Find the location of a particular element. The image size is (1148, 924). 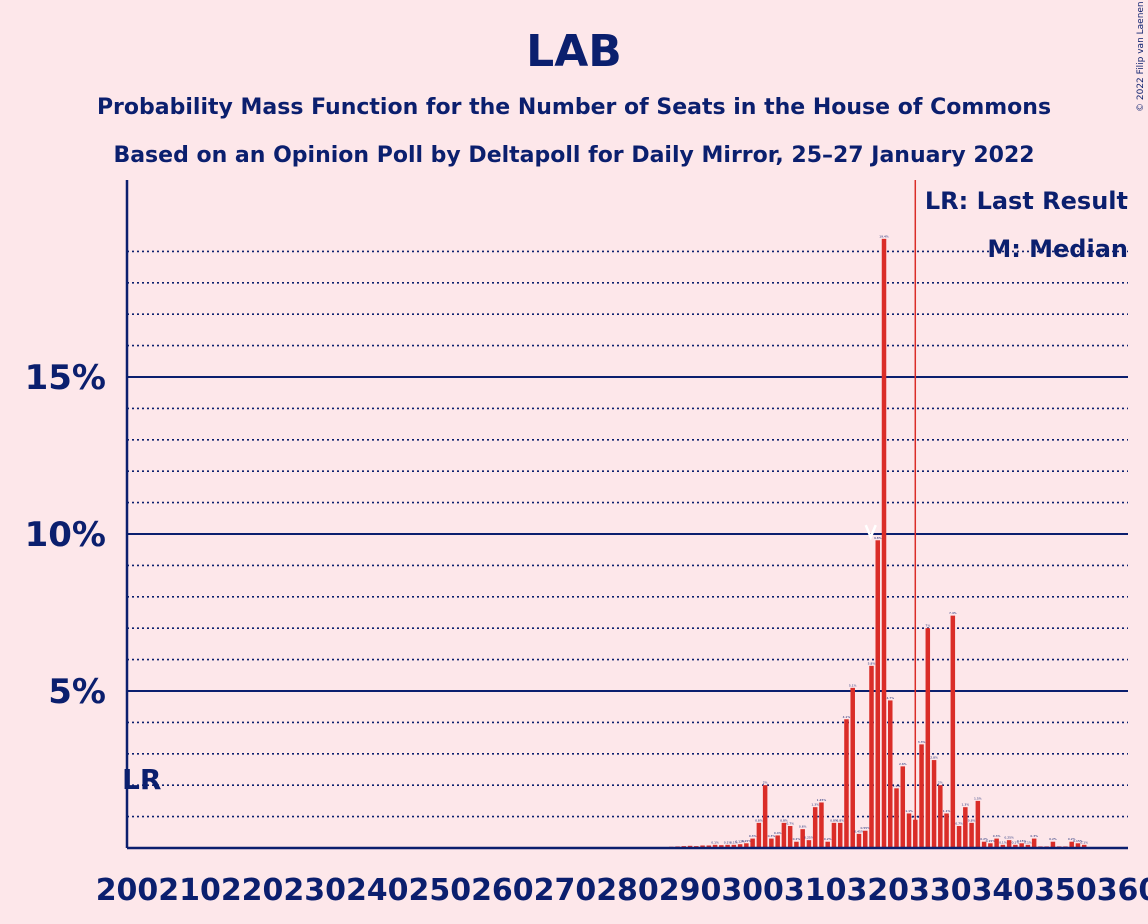

x-tick-label: 280 is located at coordinates (627, 890).